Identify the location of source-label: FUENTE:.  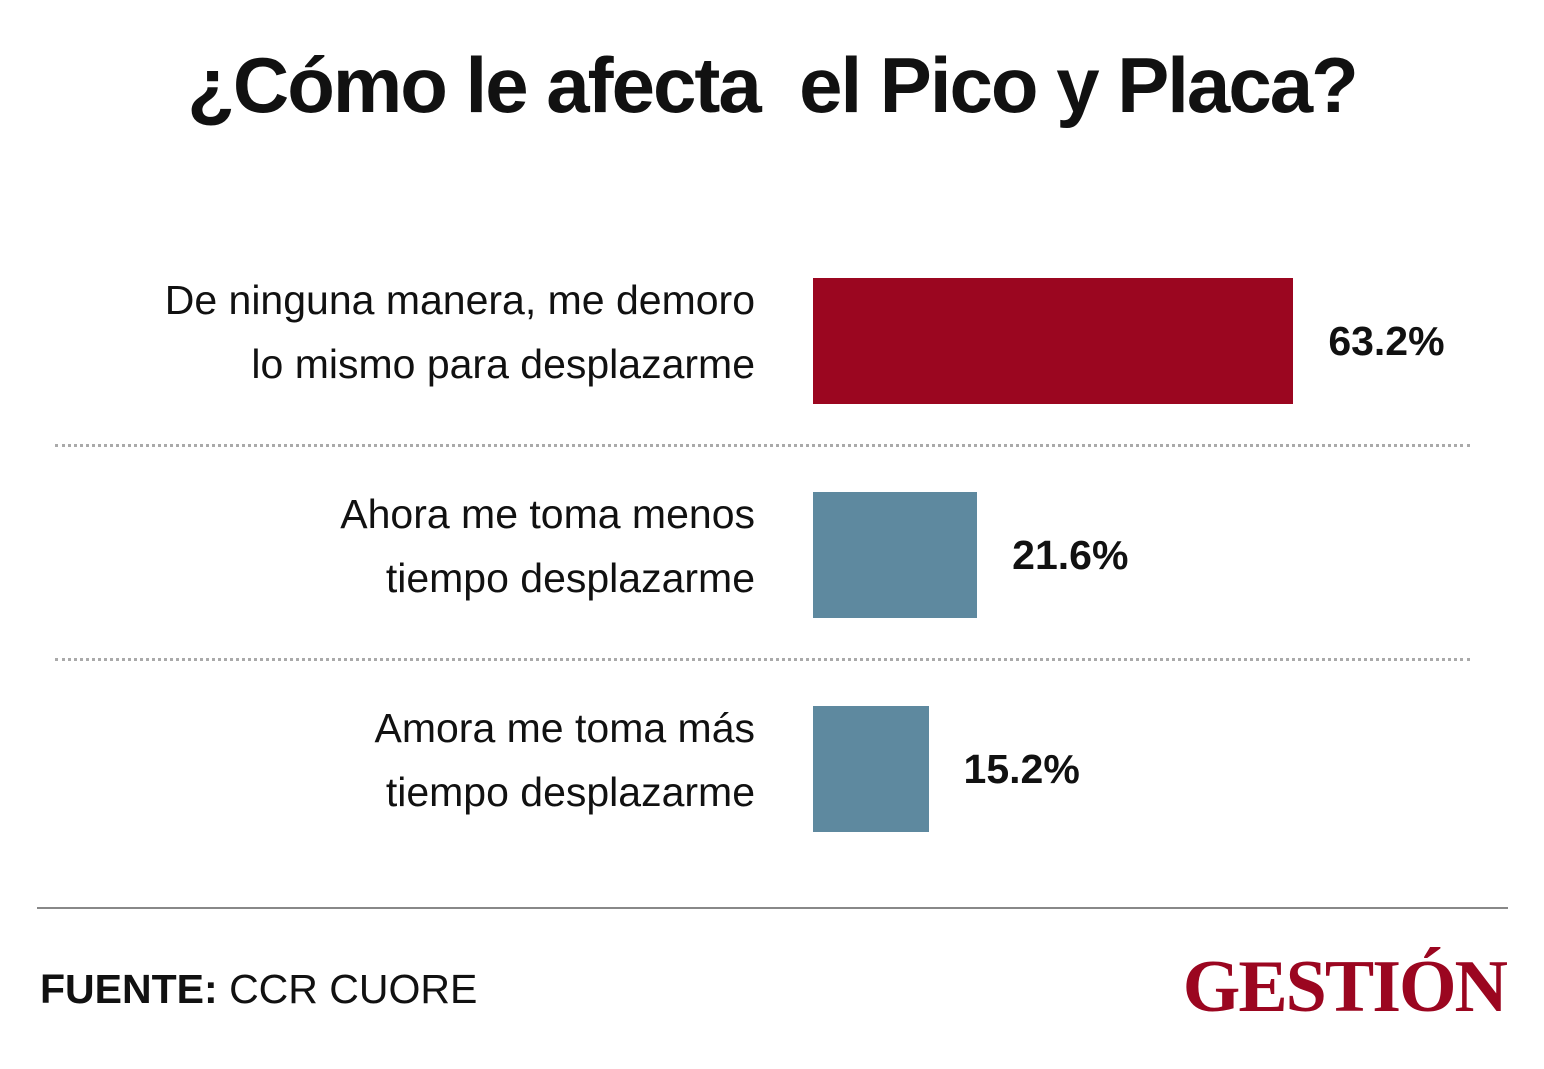
(129, 989).